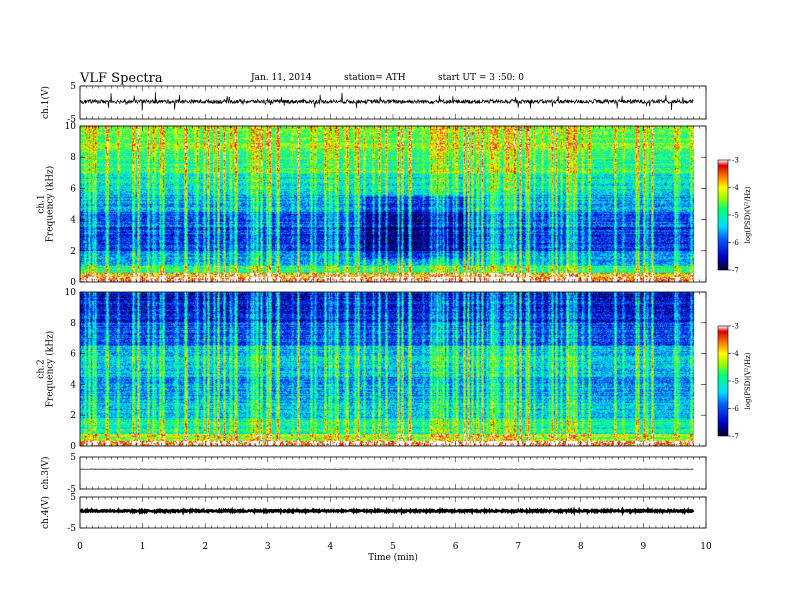 This screenshot has height=612, width=792. I want to click on x-tick-label: 6, so click(456, 547).